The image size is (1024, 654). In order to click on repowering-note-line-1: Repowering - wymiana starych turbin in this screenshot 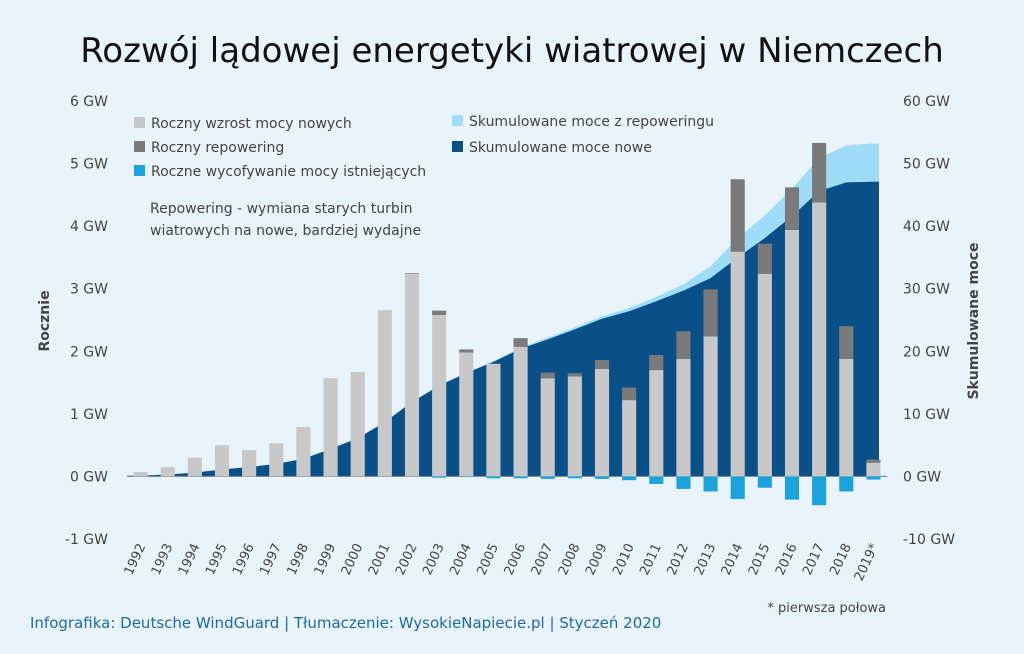, I will do `click(281, 209)`.